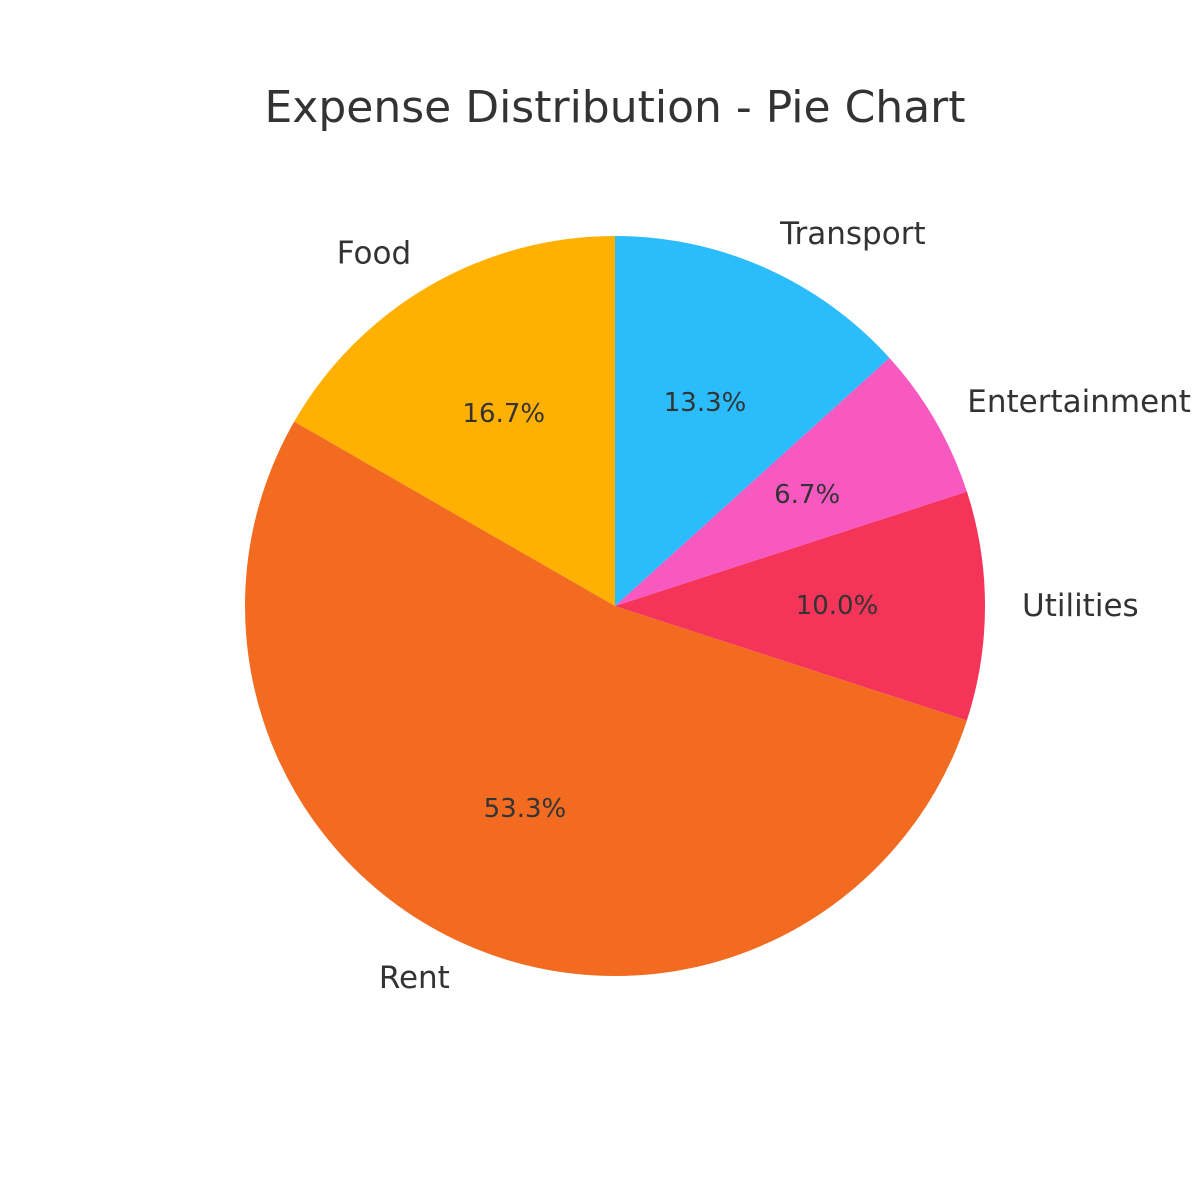 The image size is (1200, 1200). Describe the element at coordinates (414, 978) in the screenshot. I see `slice-label-rent: Rent` at that location.